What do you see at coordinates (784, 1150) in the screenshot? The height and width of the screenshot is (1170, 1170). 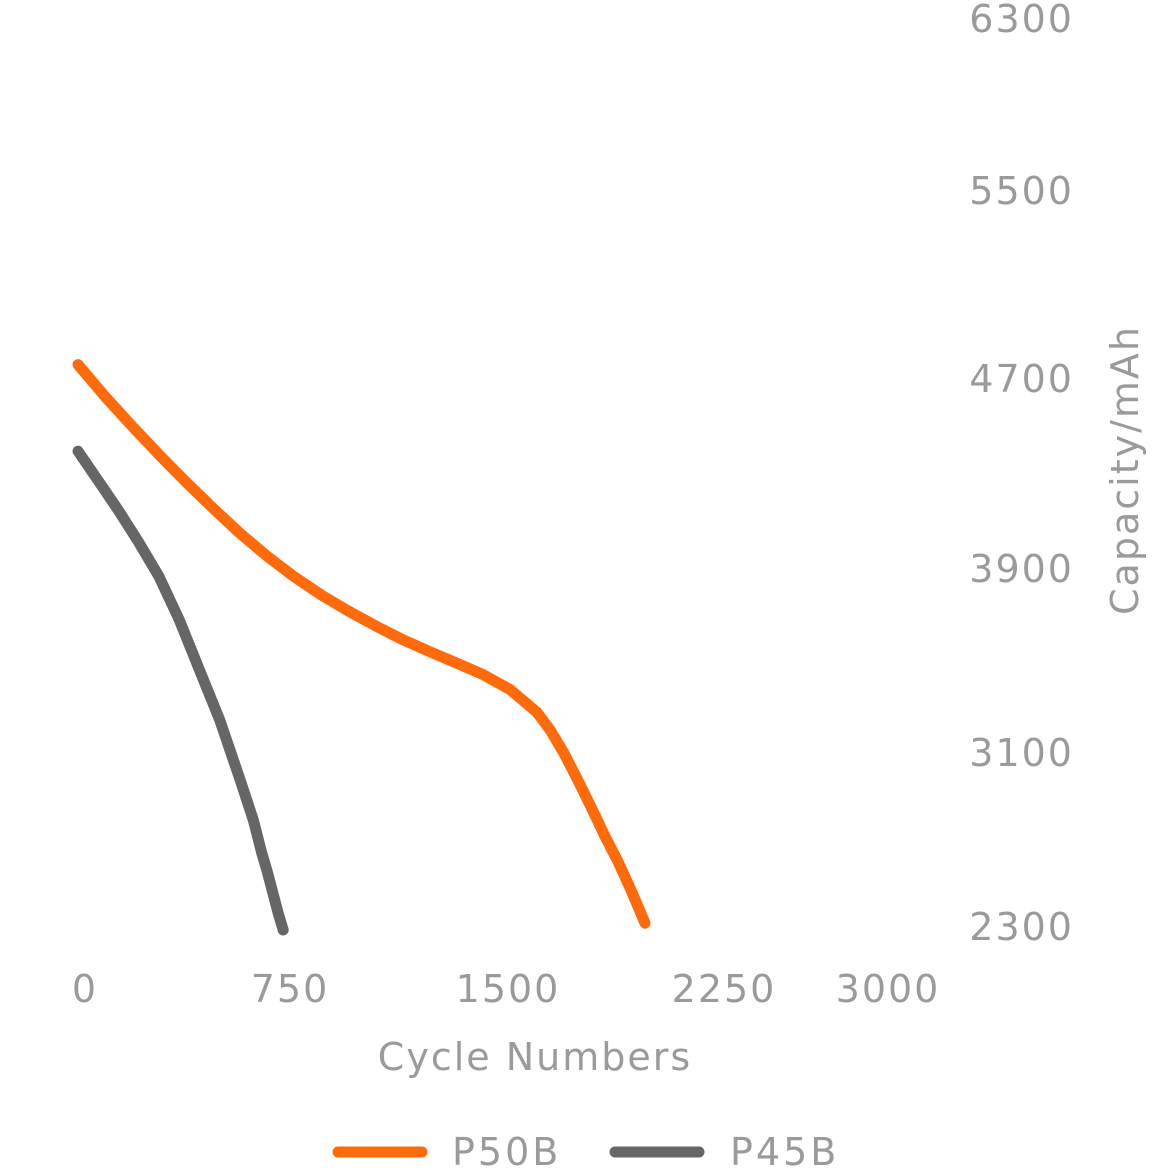 I see `legend-label-p45b: P45B` at bounding box center [784, 1150].